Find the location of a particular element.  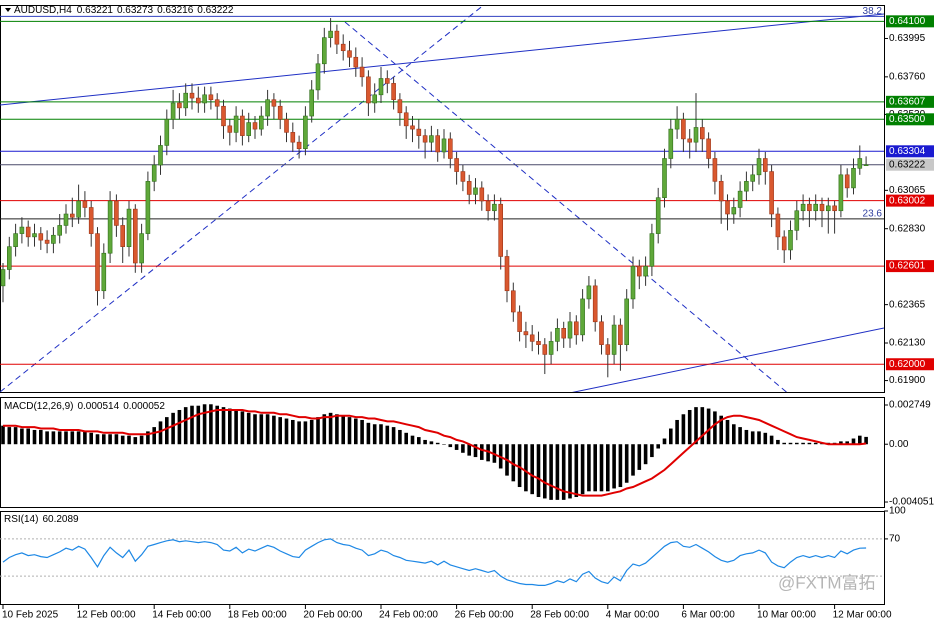

y-tick-label: 0.00 is located at coordinates (899, 444).